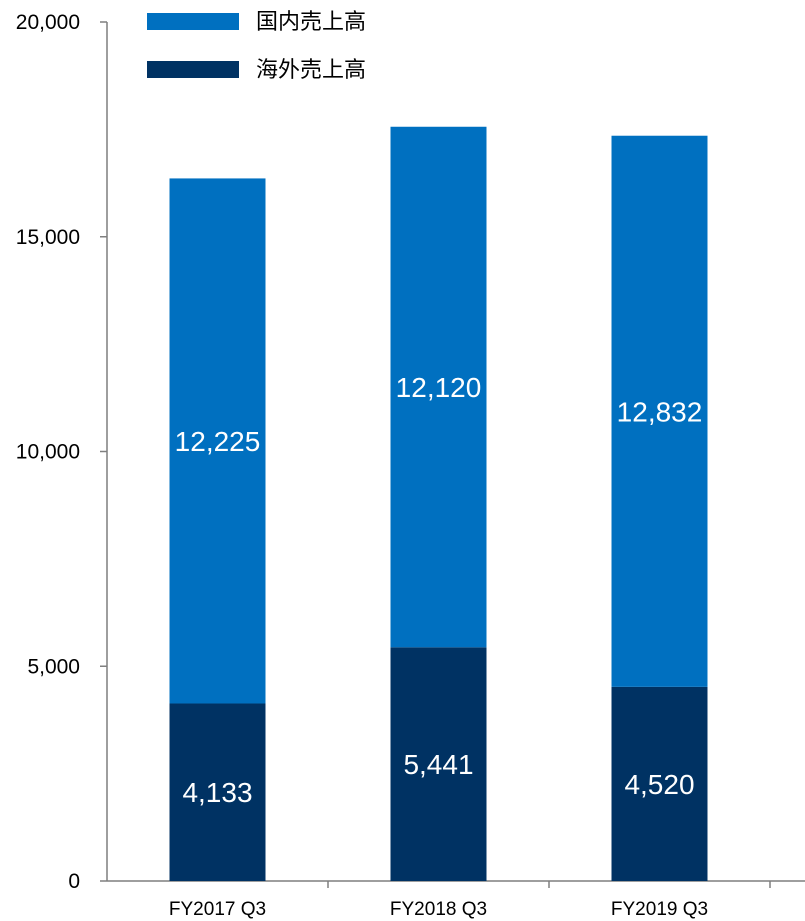  I want to click on x-tick-label: FY2017 Q3, so click(217, 909).